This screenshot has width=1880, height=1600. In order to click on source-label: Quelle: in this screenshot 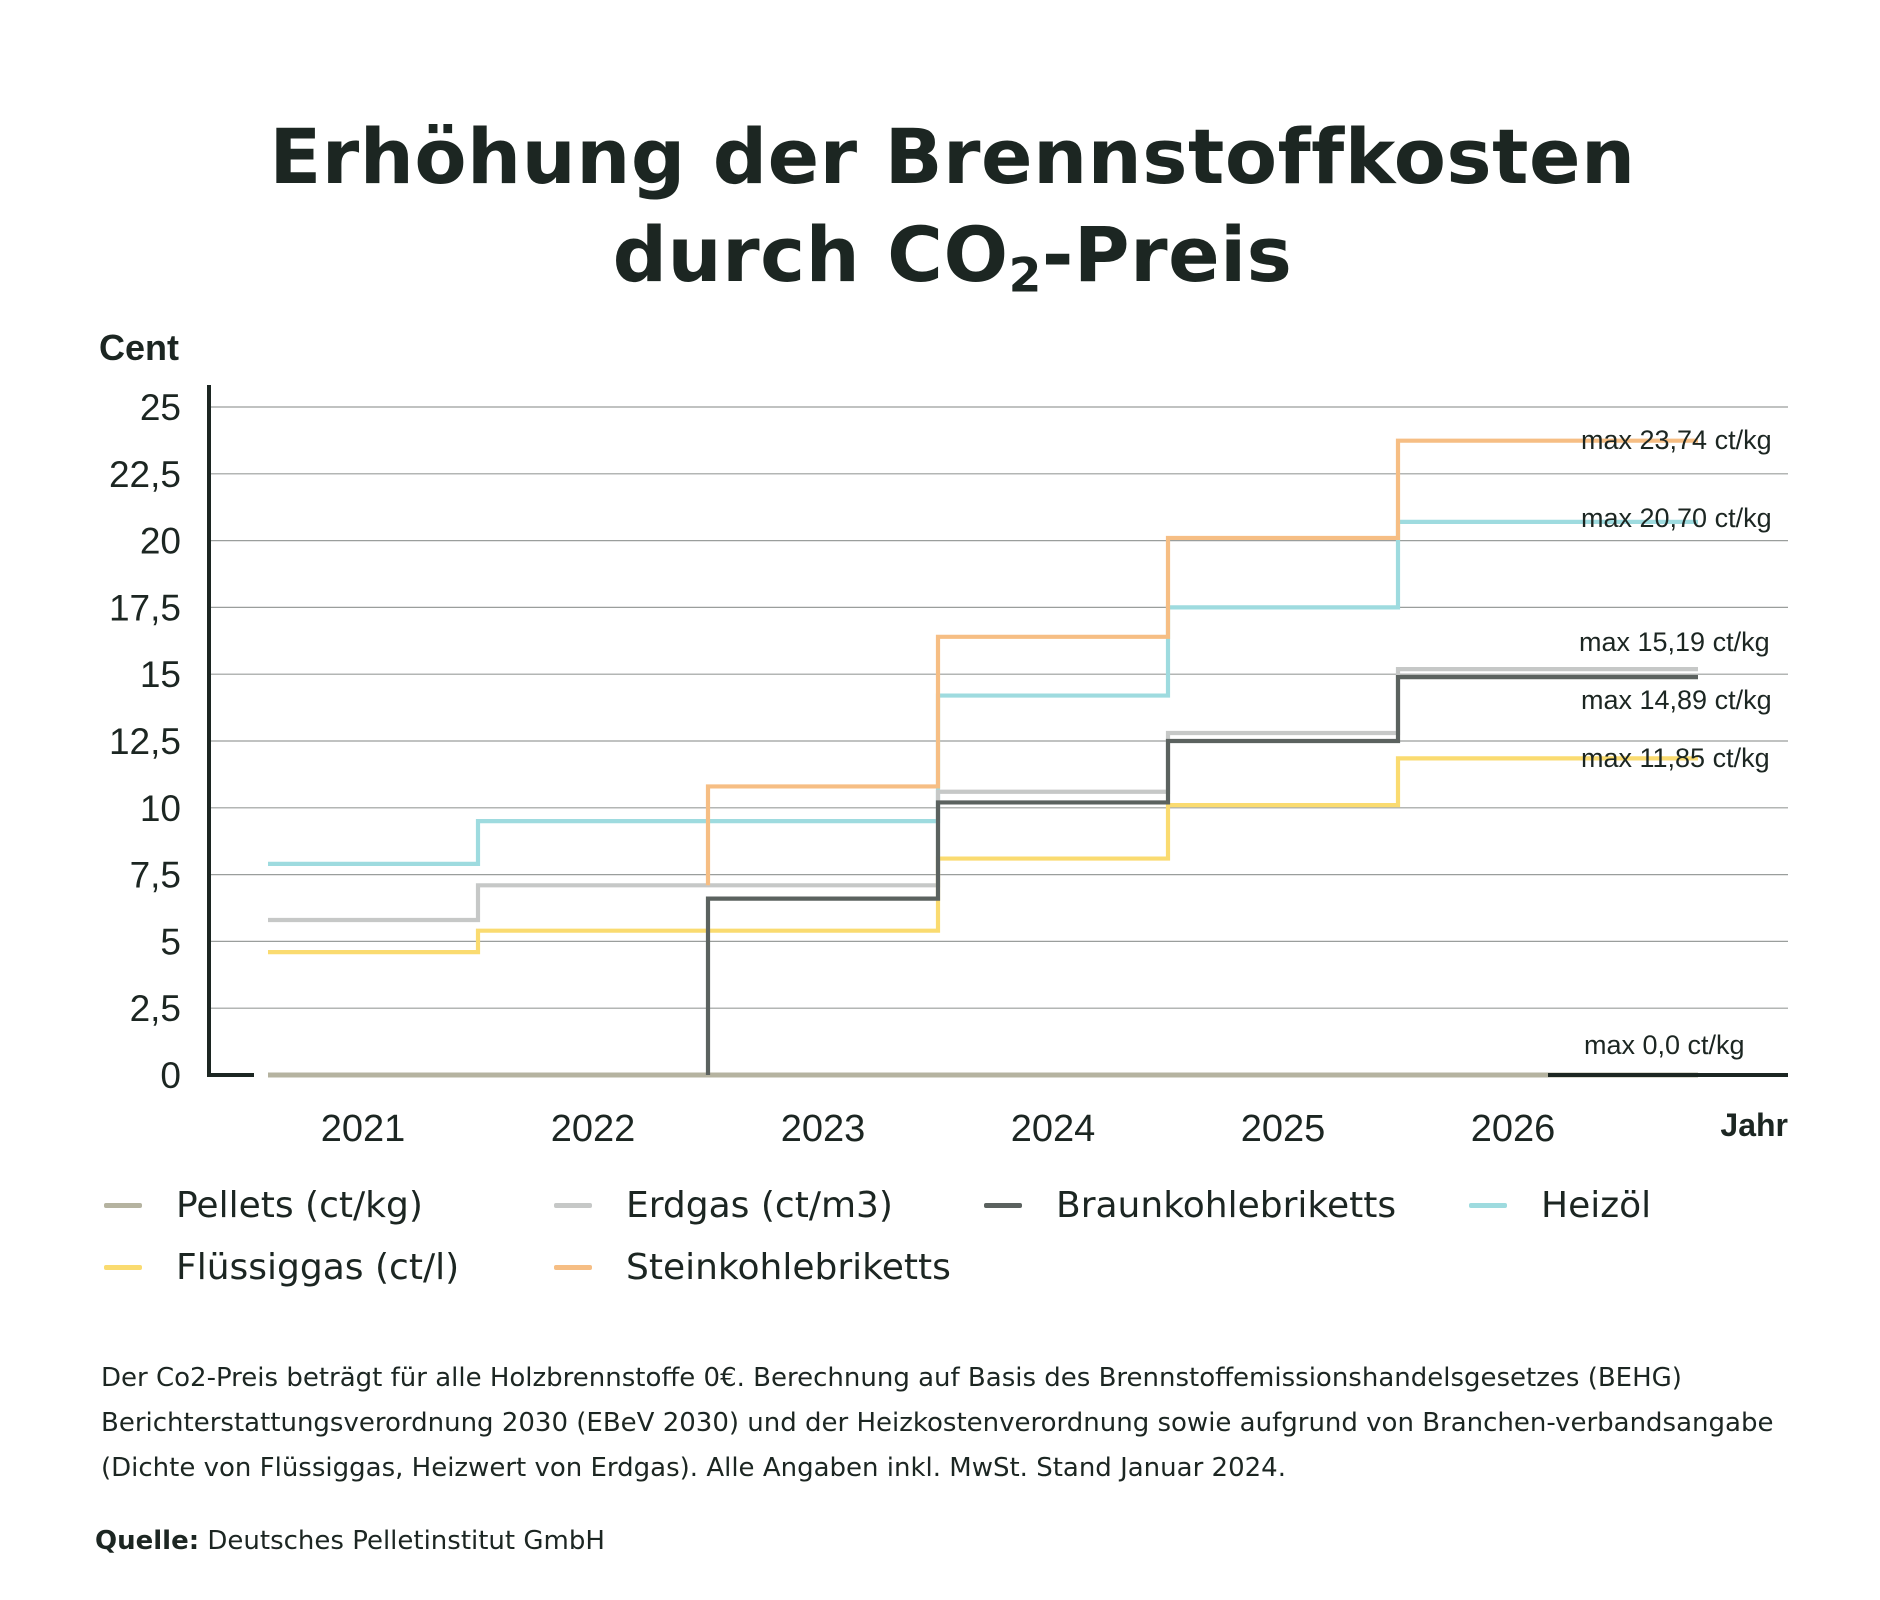, I will do `click(147, 1541)`.